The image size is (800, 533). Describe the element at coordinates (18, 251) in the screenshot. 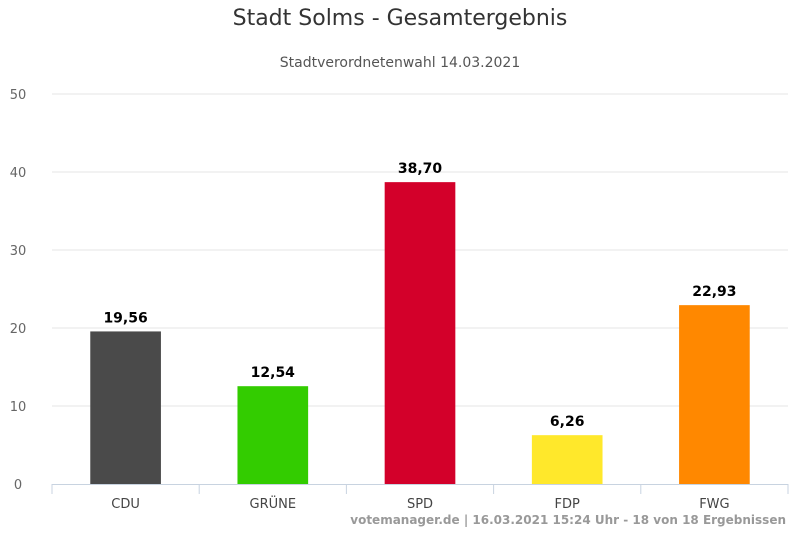

I see `y-tick-label: 30` at that location.